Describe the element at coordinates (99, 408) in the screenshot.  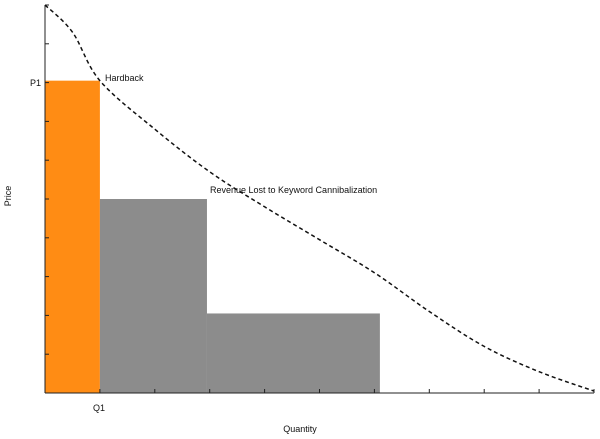
I see `x-tick-label: Q1` at that location.